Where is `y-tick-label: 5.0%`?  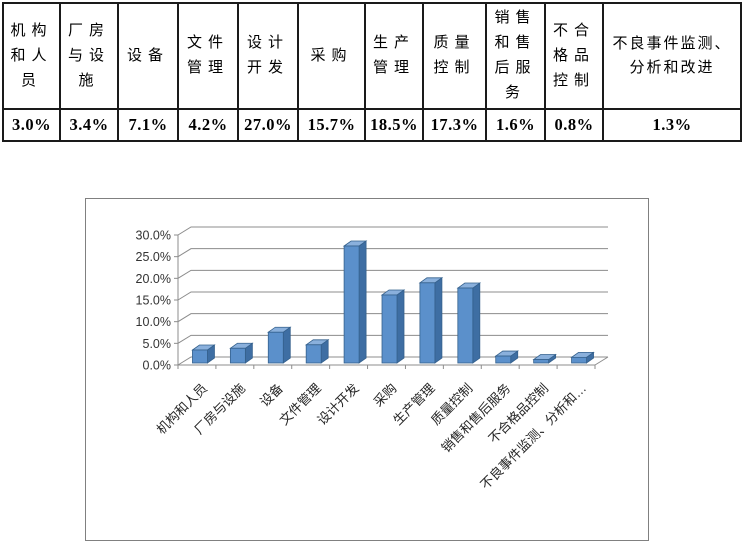 y-tick-label: 5.0% is located at coordinates (157, 344).